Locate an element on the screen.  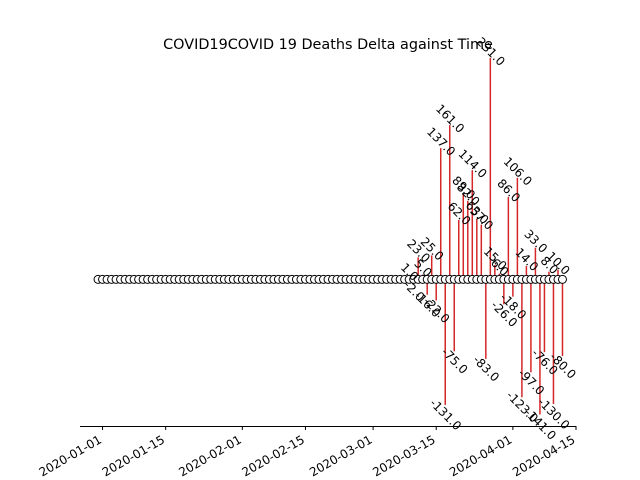
data-label-2020-04-05: -97.0 is located at coordinates (531, 382).